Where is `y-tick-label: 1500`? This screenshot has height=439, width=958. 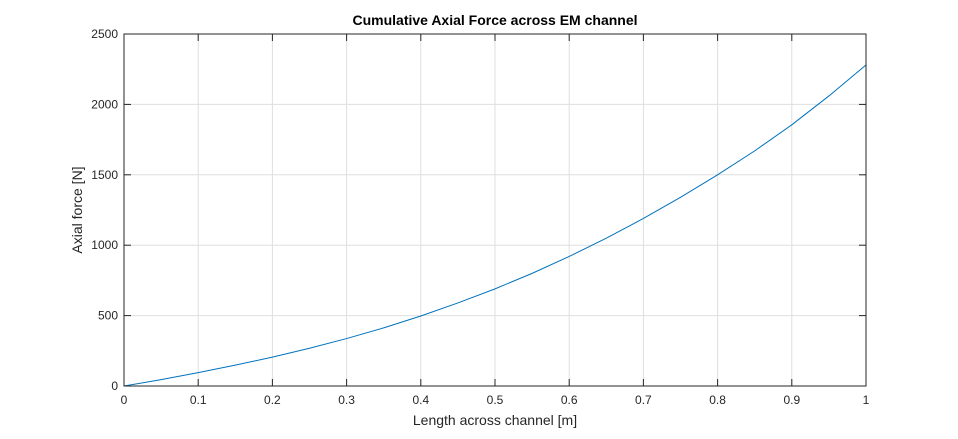 y-tick-label: 1500 is located at coordinates (104, 175).